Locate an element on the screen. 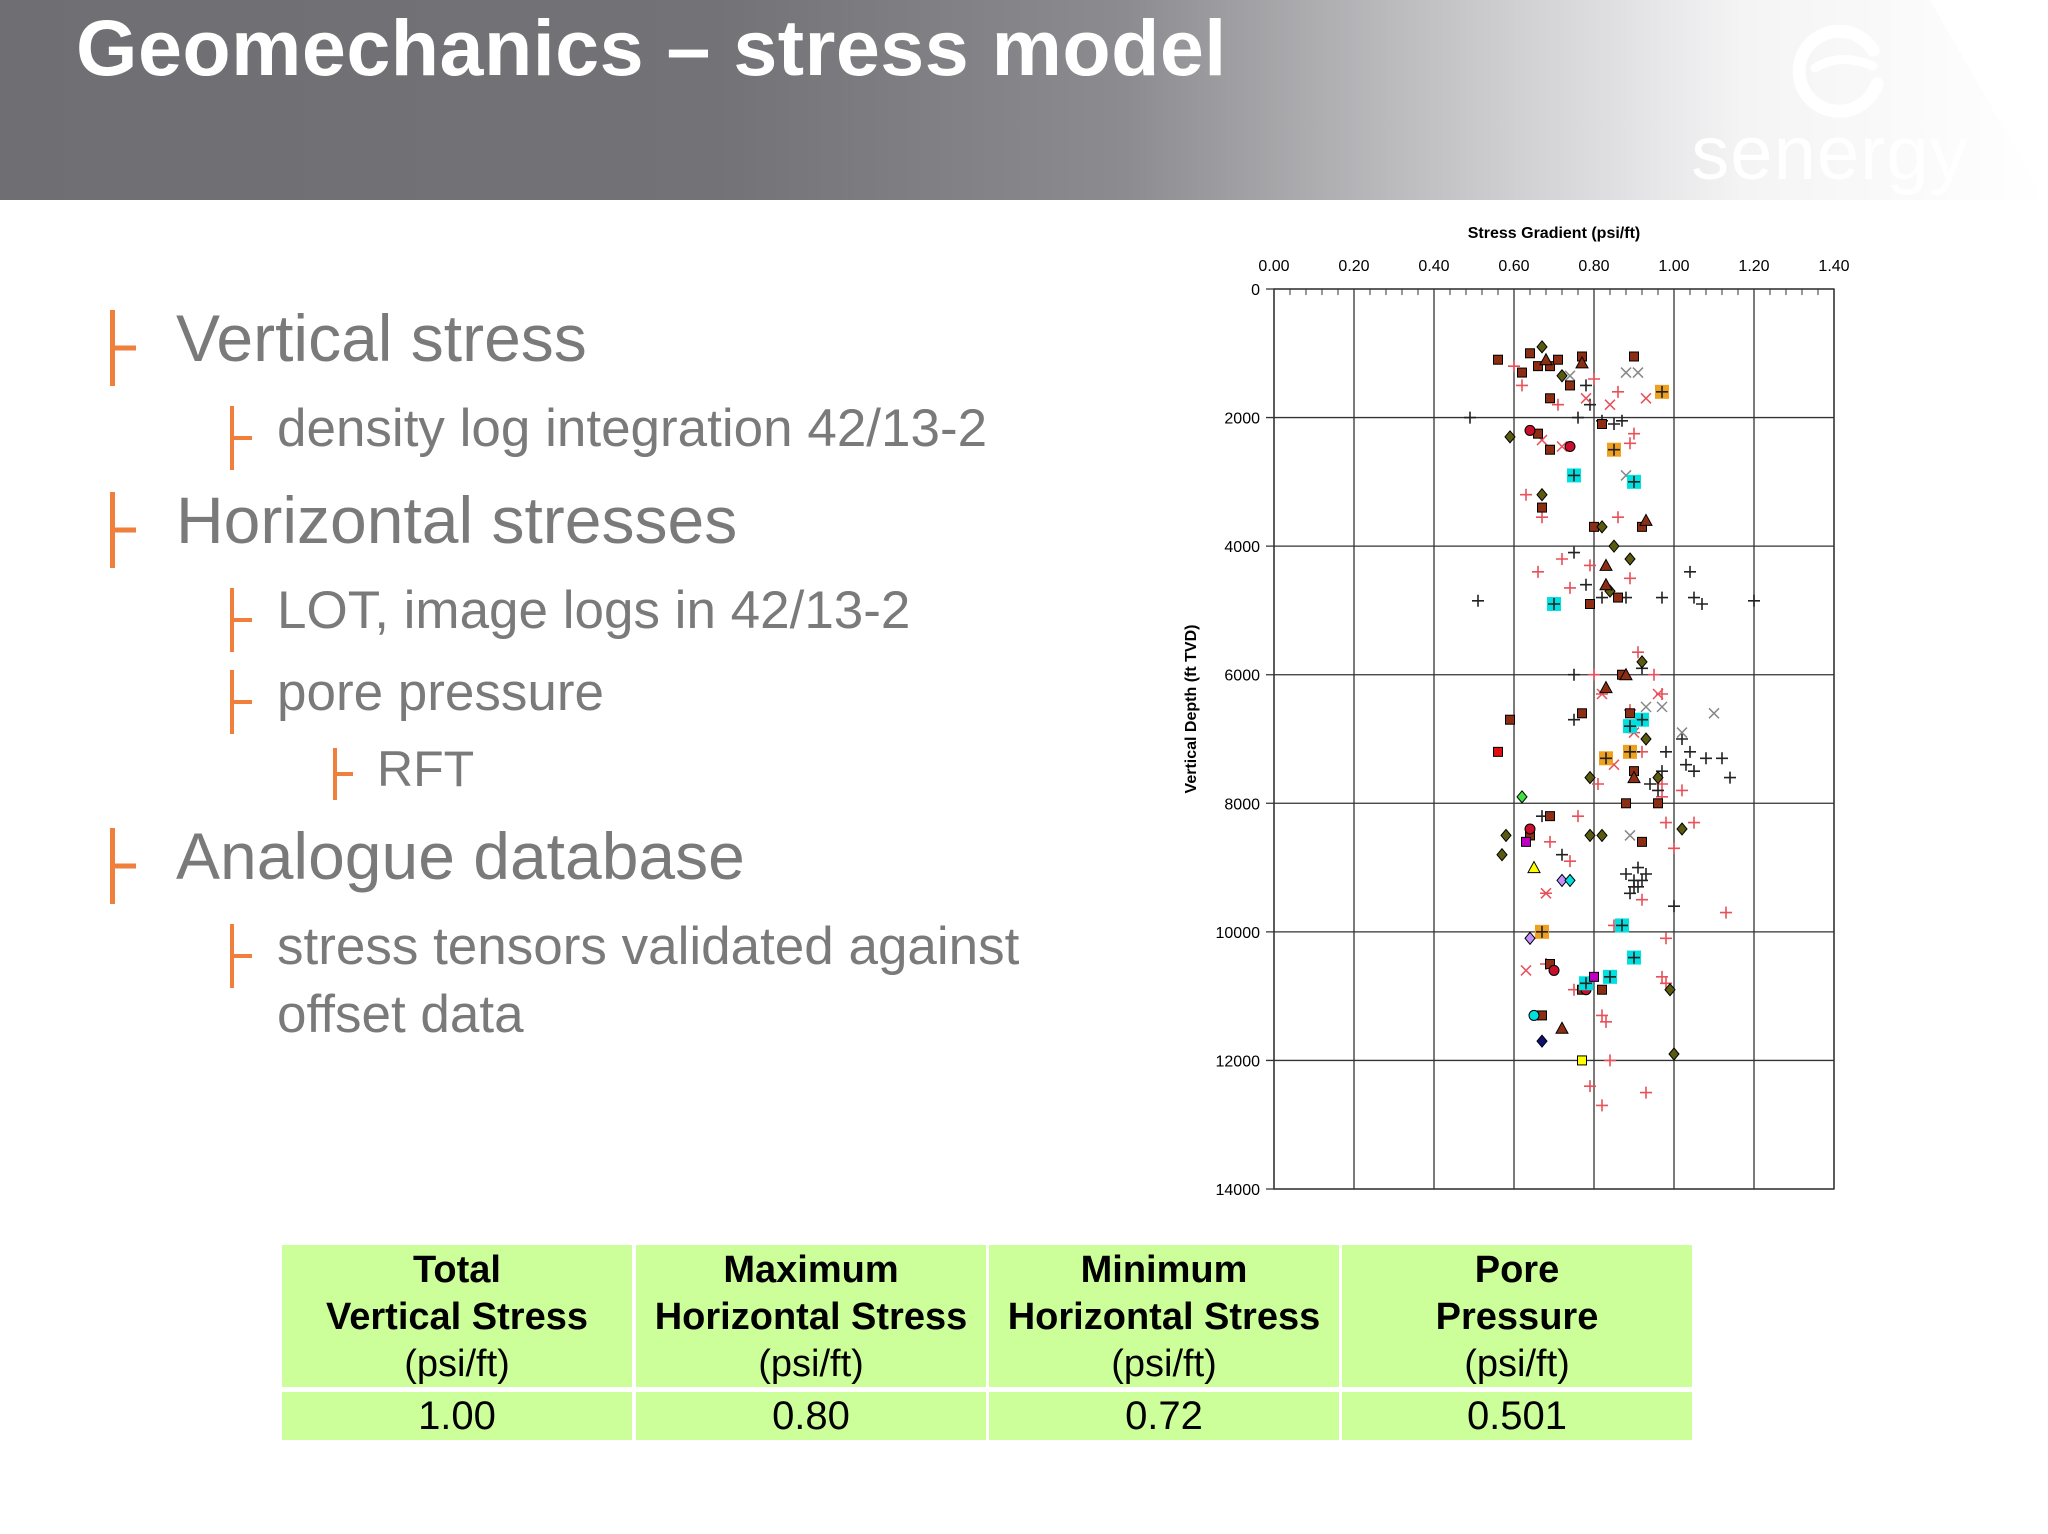 The height and width of the screenshot is (1534, 2048). table-header-text: Minimum is located at coordinates (1164, 1270).